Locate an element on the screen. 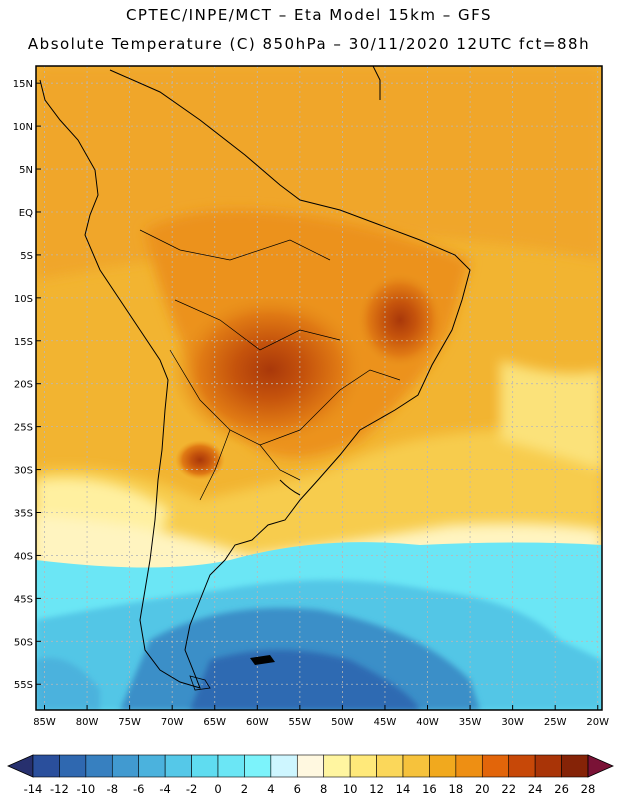 The height and width of the screenshot is (800, 618). lon-tick-label: 35W is located at coordinates (470, 722).